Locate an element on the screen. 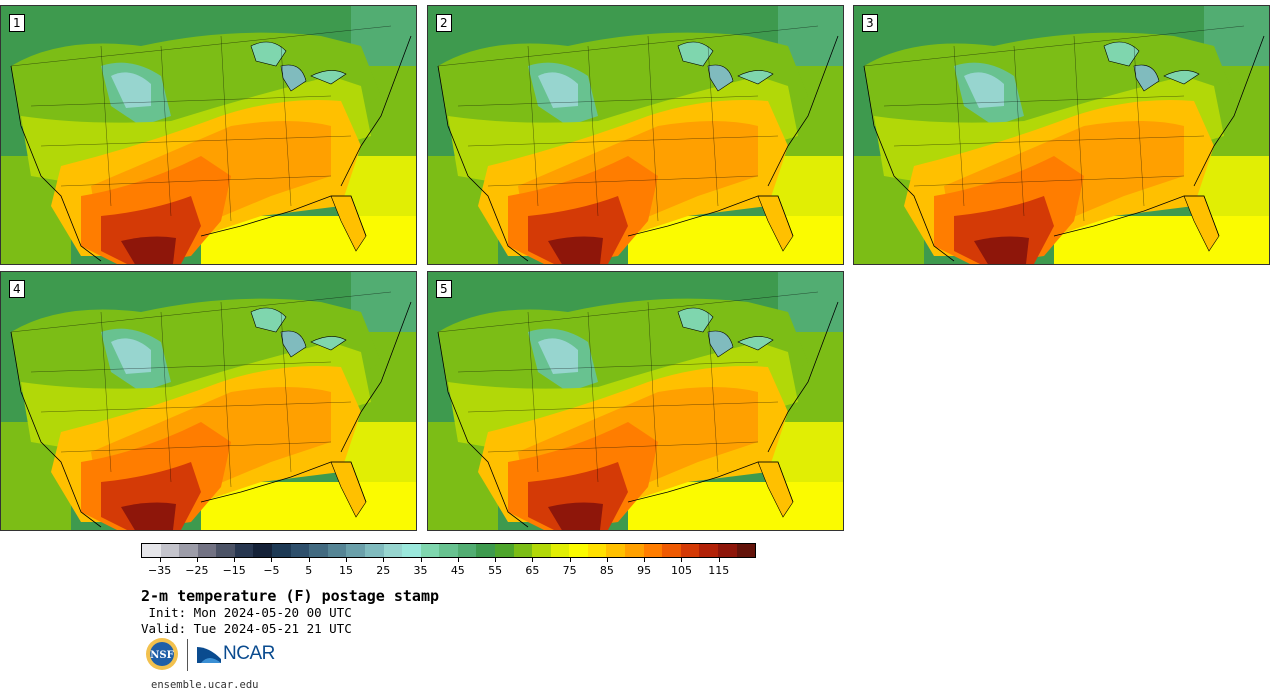 The image size is (1280, 696). panel-number: 3 is located at coordinates (870, 23).